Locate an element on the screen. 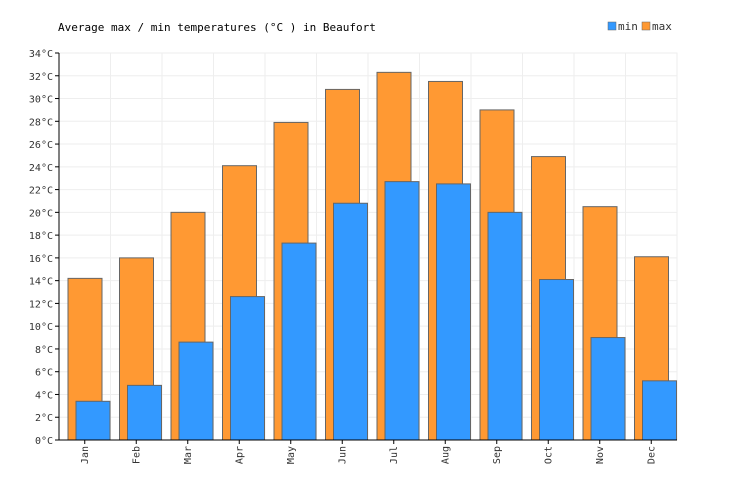  bar-min-jan is located at coordinates (93, 420).